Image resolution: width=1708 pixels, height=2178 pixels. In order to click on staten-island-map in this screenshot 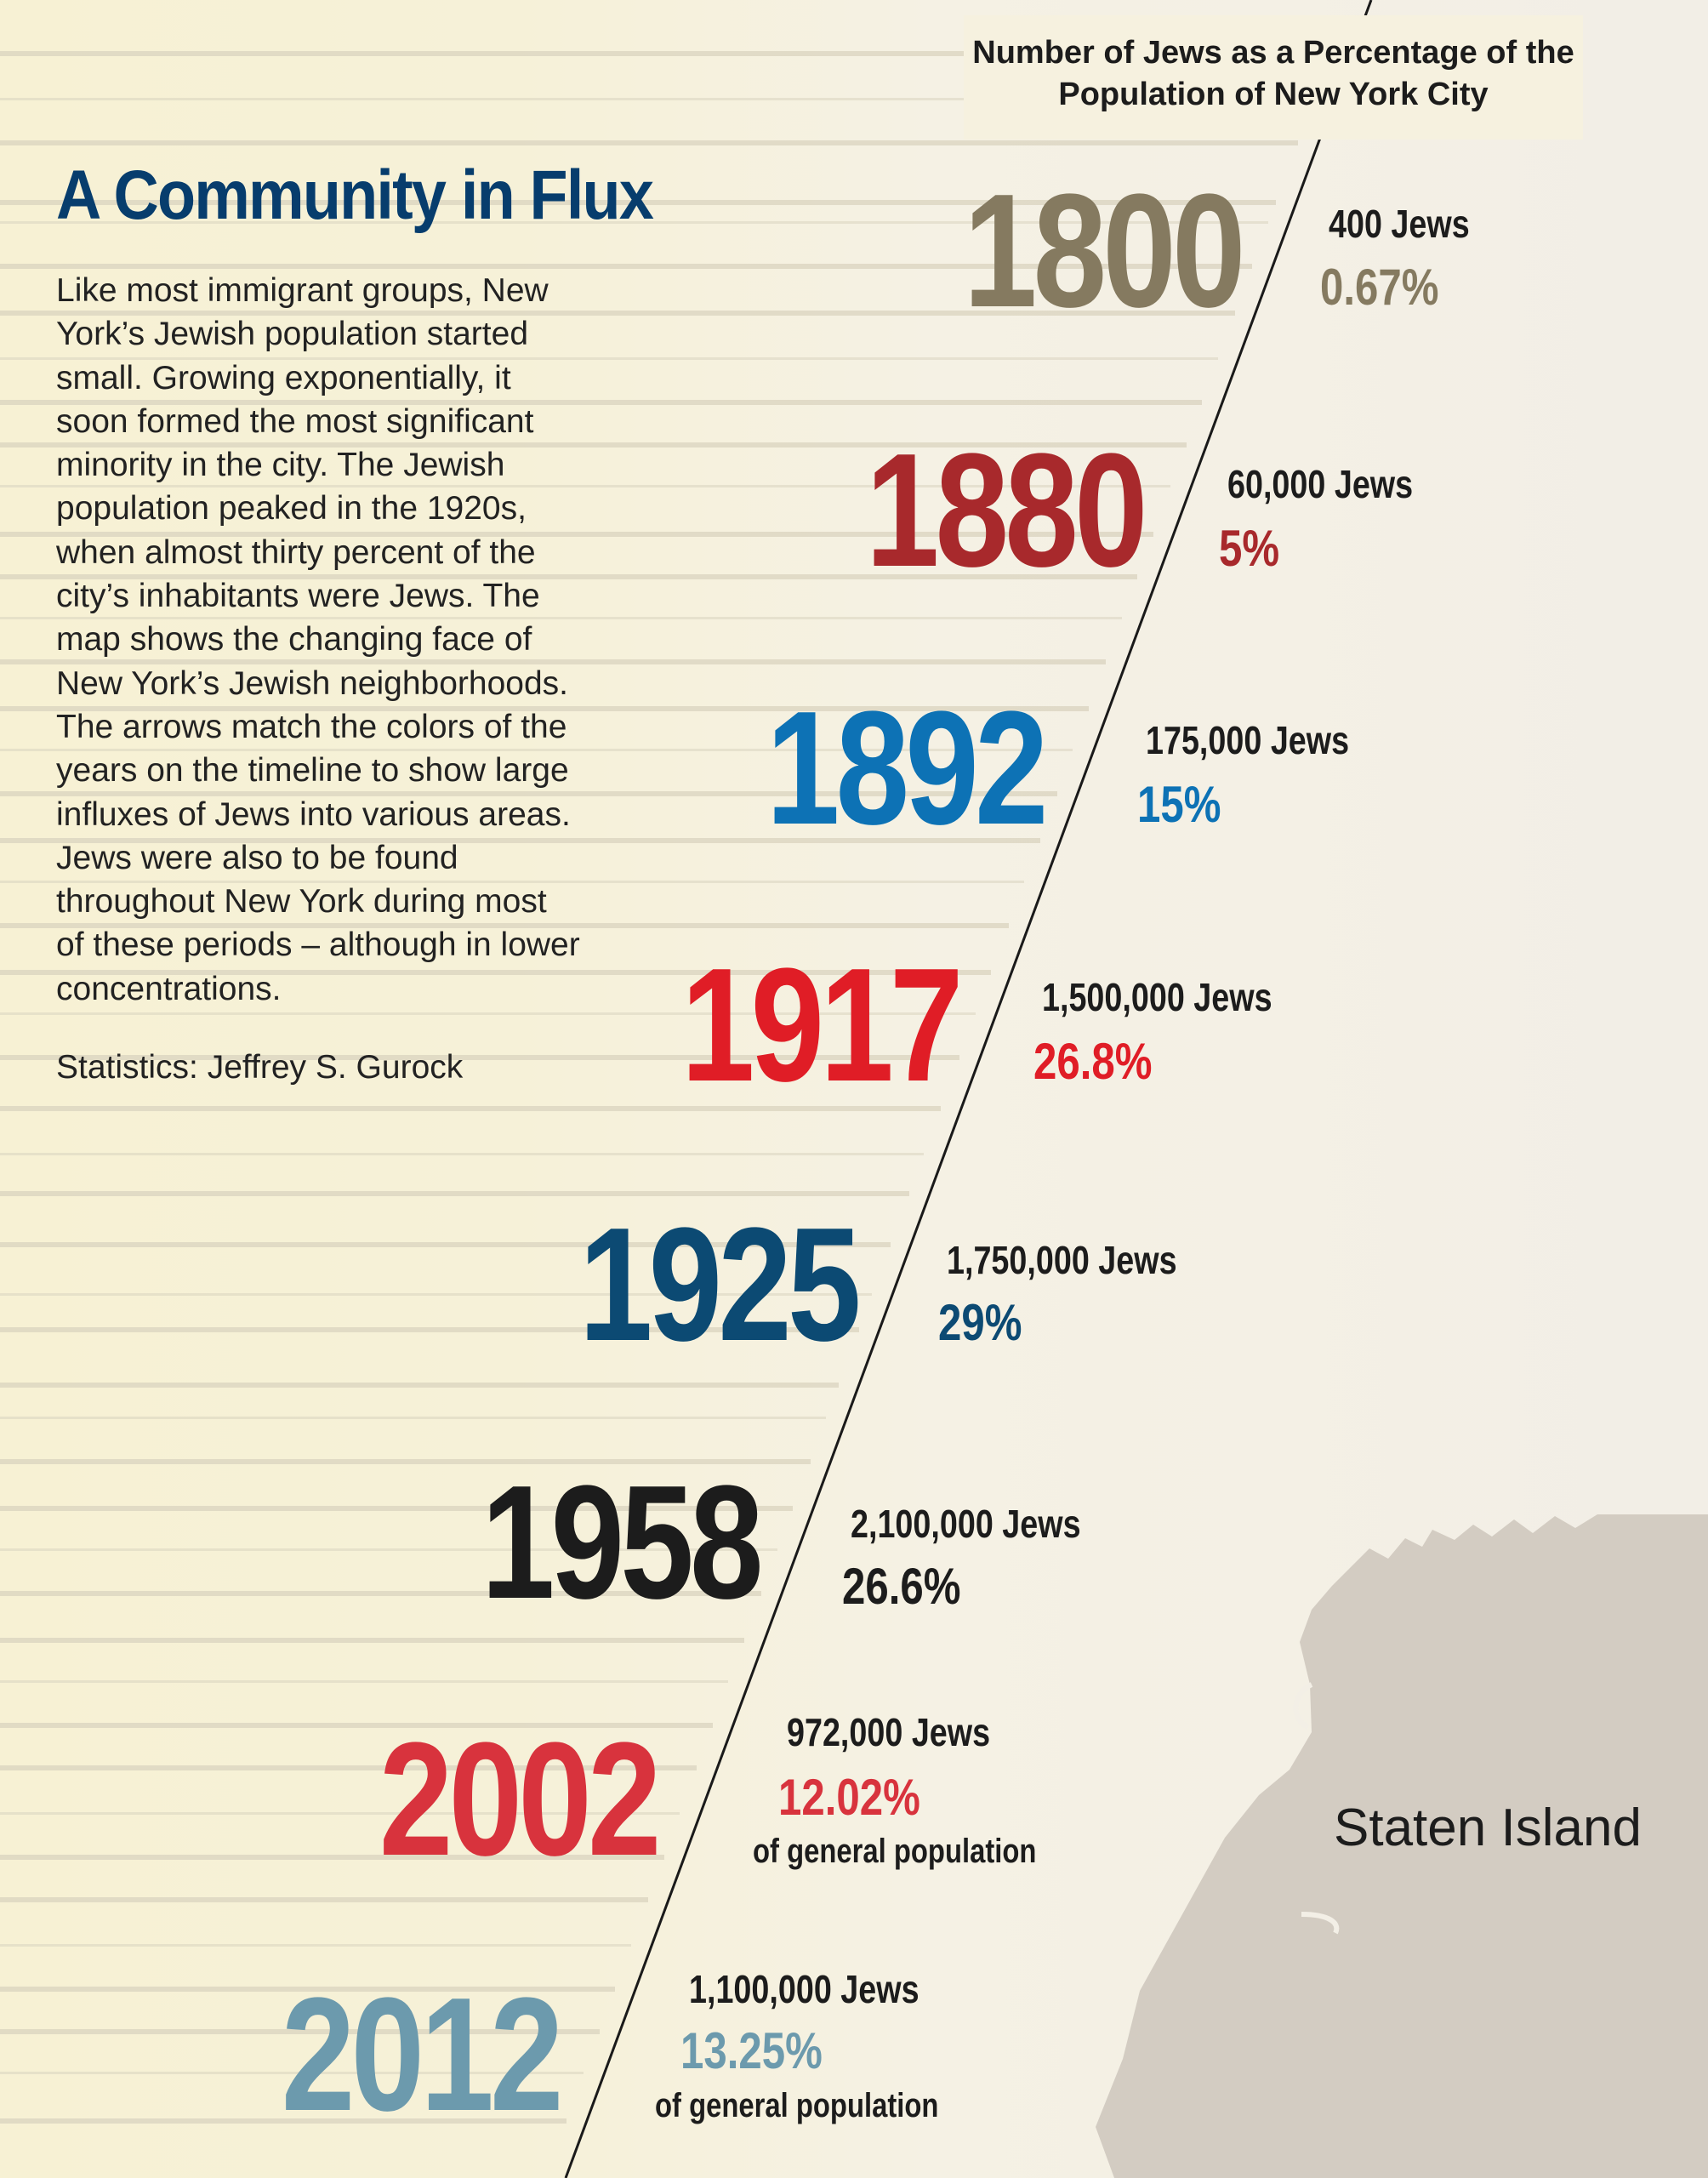, I will do `click(1402, 1846)`.